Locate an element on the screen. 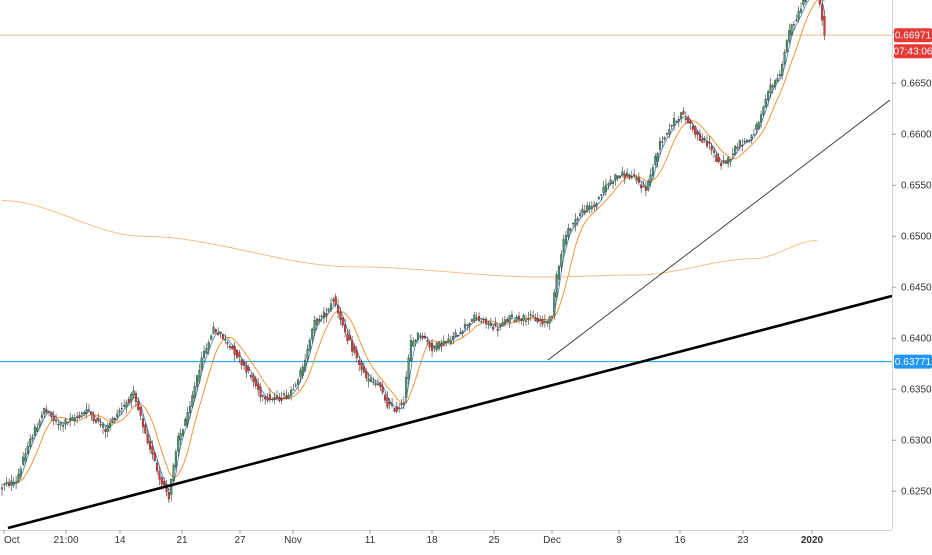 This screenshot has height=555, width=932. price-axis-panel is located at coordinates (912, 275).